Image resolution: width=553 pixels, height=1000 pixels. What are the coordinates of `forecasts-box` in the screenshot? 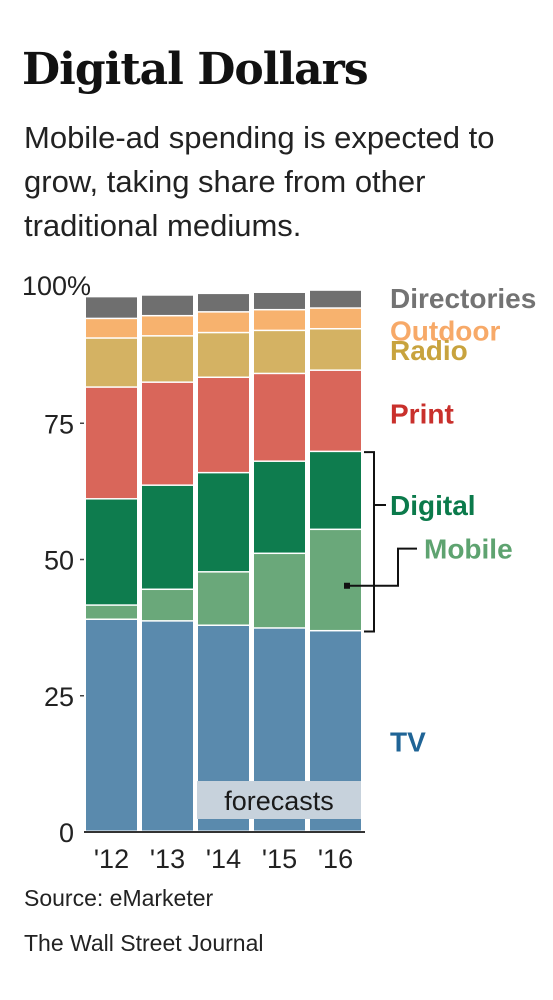 It's located at (279, 800).